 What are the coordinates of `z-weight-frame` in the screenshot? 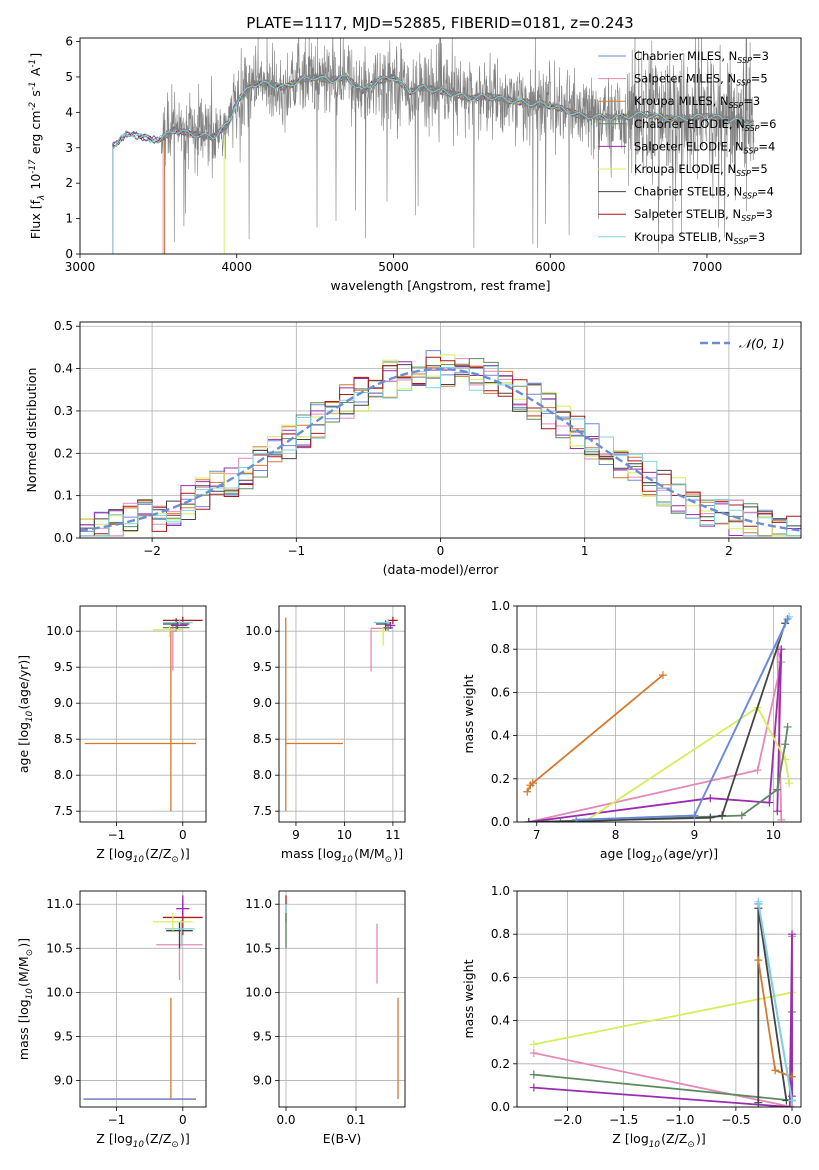 It's located at (659, 999).